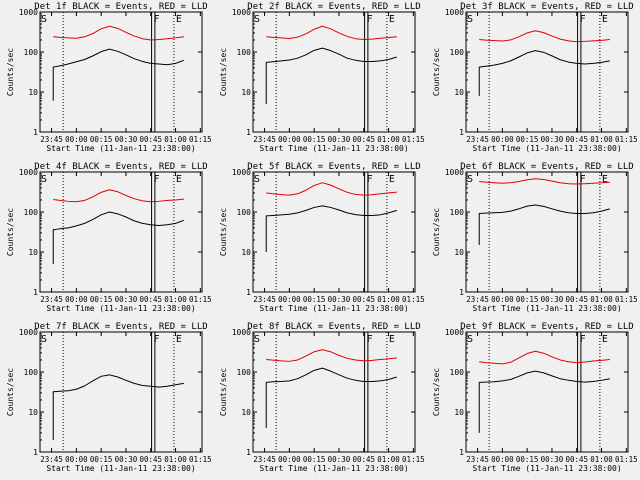 Image resolution: width=640 pixels, height=480 pixels. Describe the element at coordinates (120, 7) in the screenshot. I see `panel-title: Det 1f BLACK = Events, RED = LLD` at that location.